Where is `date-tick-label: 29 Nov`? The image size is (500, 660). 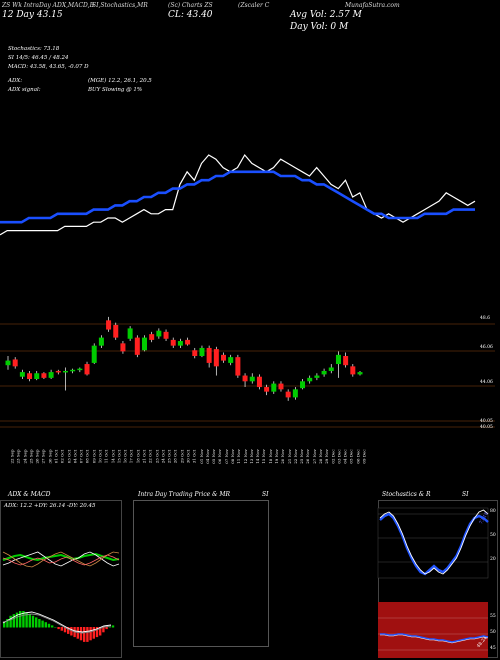 date-tick-label: 29 Nov is located at coordinates (327, 456).